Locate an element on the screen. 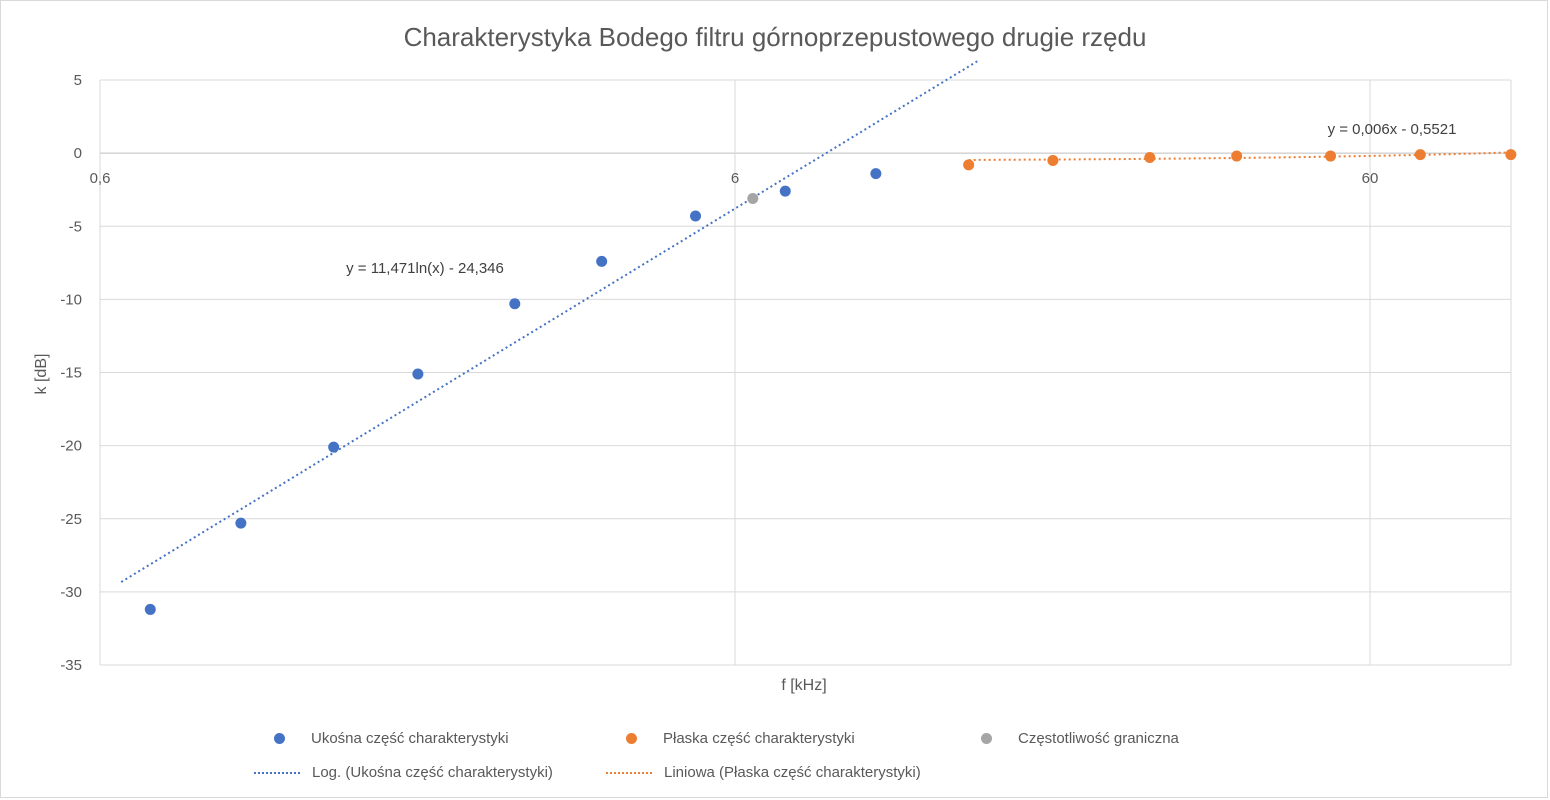 This screenshot has height=800, width=1550. legend-marker-cutoff is located at coordinates (986, 738).